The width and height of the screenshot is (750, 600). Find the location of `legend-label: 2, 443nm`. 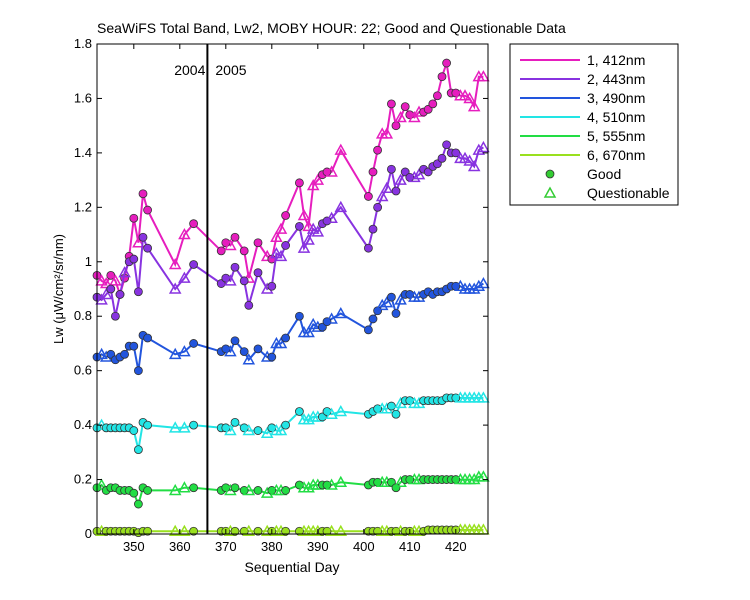

legend-label: 2, 443nm is located at coordinates (616, 79).